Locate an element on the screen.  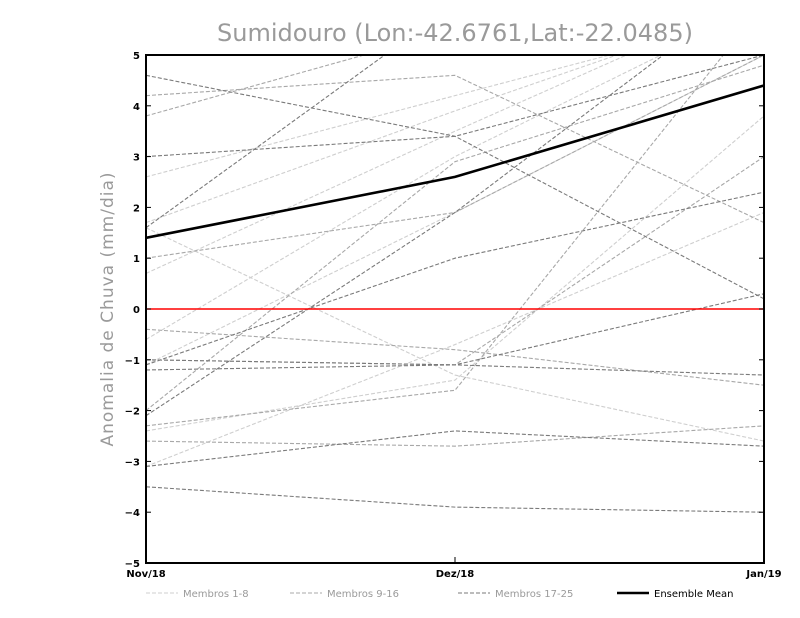
y-tick-label: −2 is located at coordinates (132, 412).